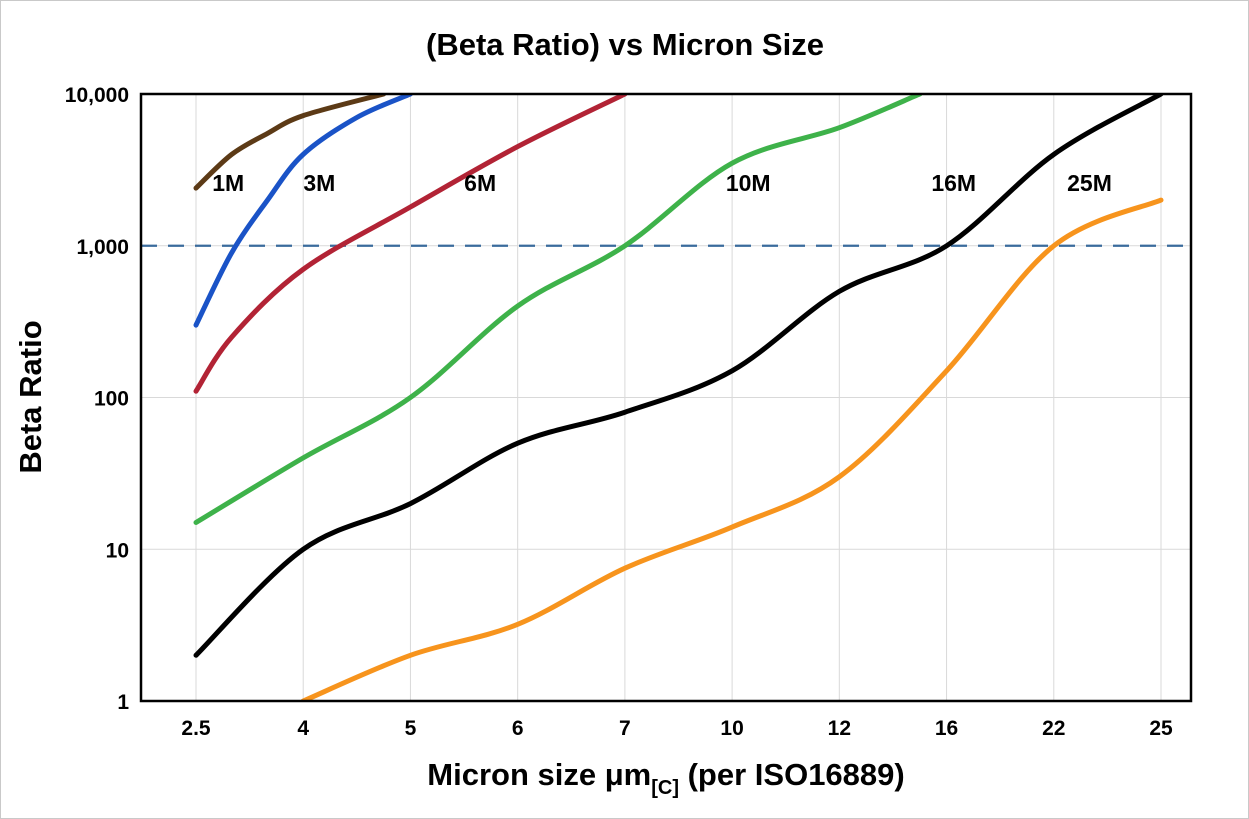 The image size is (1249, 819). What do you see at coordinates (411, 728) in the screenshot?
I see `x-tick-label-5: 5` at bounding box center [411, 728].